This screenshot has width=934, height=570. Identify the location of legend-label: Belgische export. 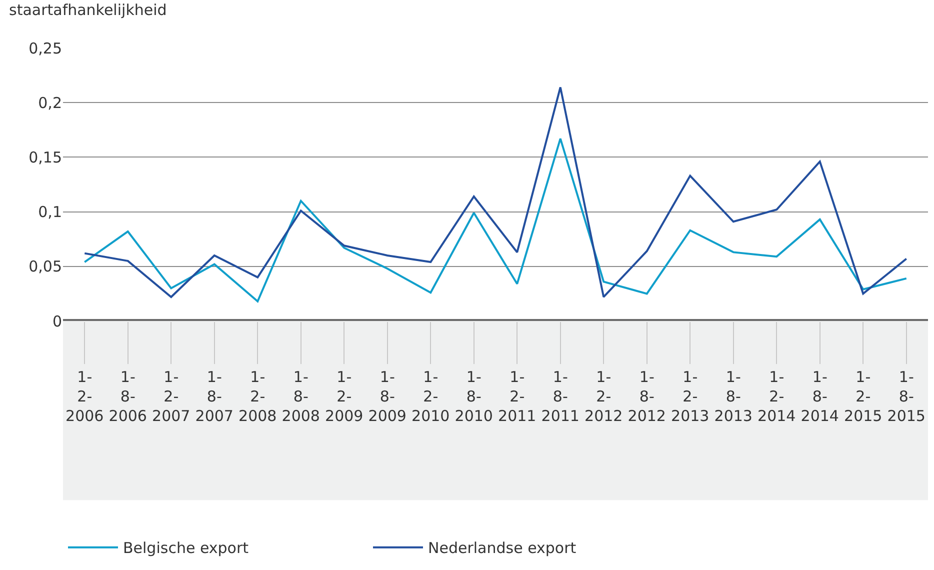
(186, 548).